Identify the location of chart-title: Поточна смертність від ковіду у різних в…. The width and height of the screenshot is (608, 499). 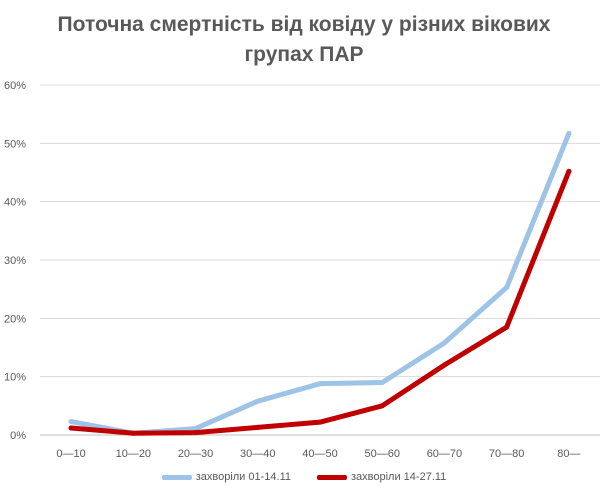
(304, 40).